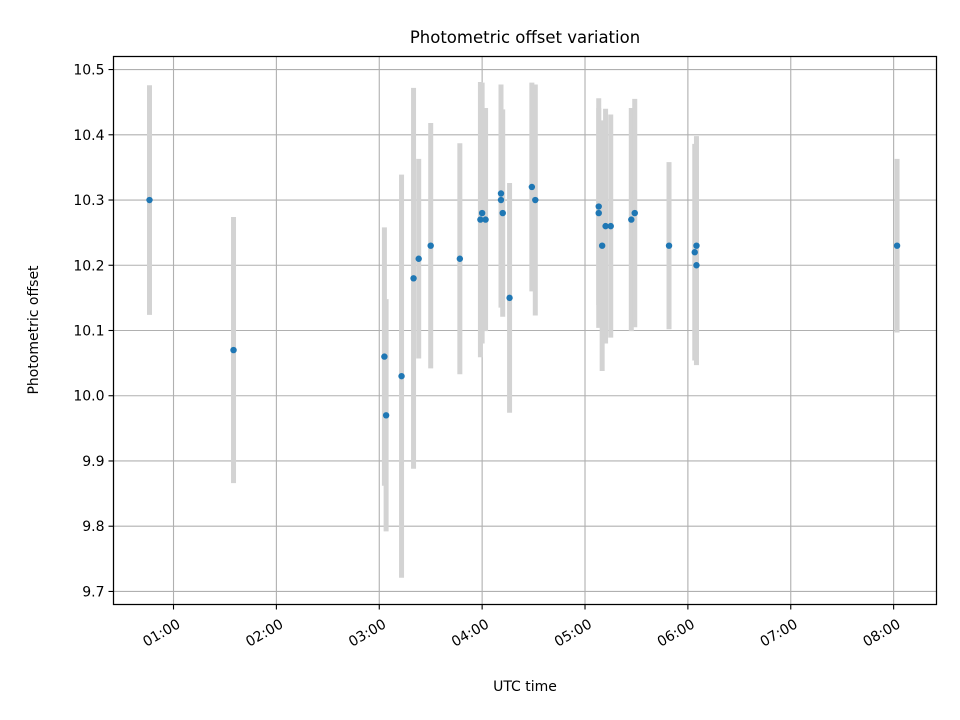 Image resolution: width=960 pixels, height=720 pixels. I want to click on y-tick-label: 10.4, so click(88, 136).